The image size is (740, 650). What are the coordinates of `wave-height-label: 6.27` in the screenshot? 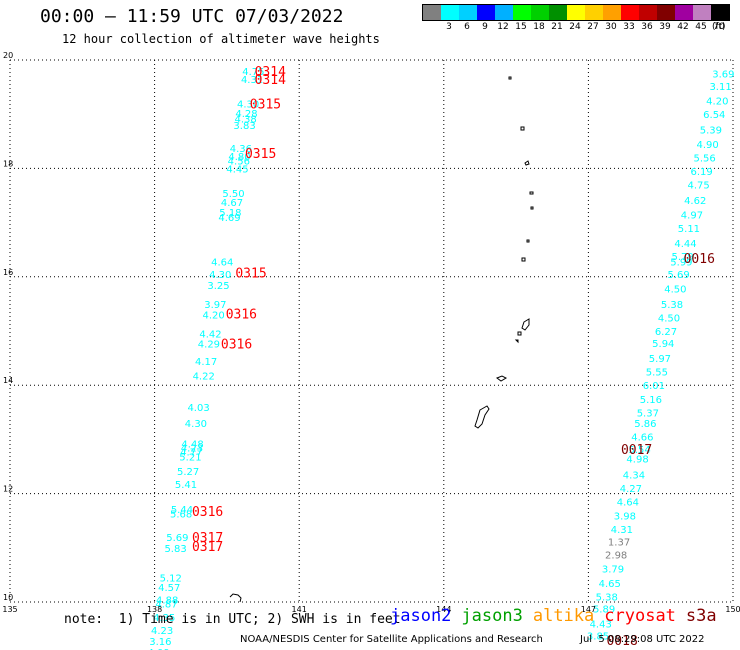 It's located at (666, 332).